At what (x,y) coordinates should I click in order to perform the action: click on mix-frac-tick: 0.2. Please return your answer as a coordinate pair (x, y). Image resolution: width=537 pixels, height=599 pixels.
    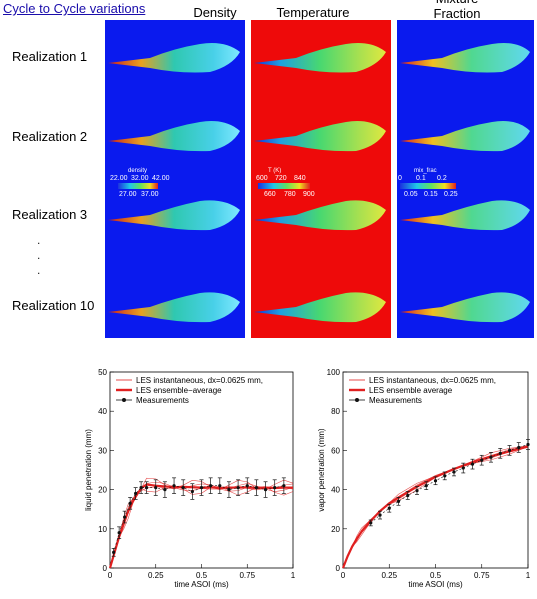
    Looking at the image, I should click on (442, 178).